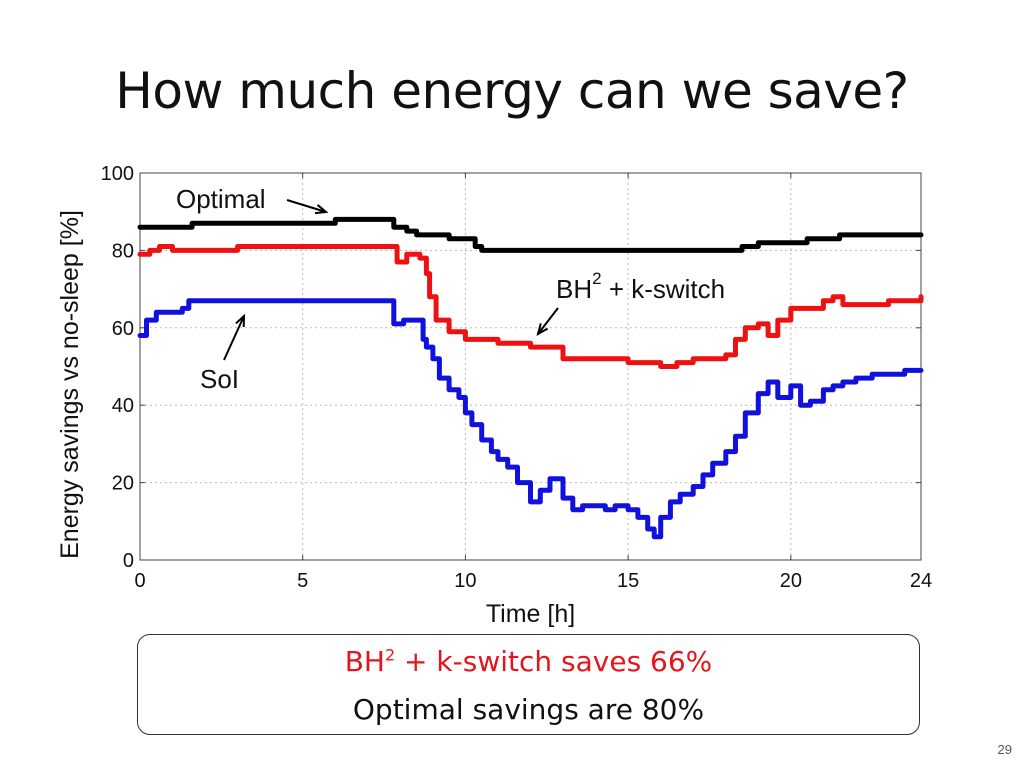  I want to click on summary-line-bh2: BH2 + k-switch saves 66%, so click(528, 661).